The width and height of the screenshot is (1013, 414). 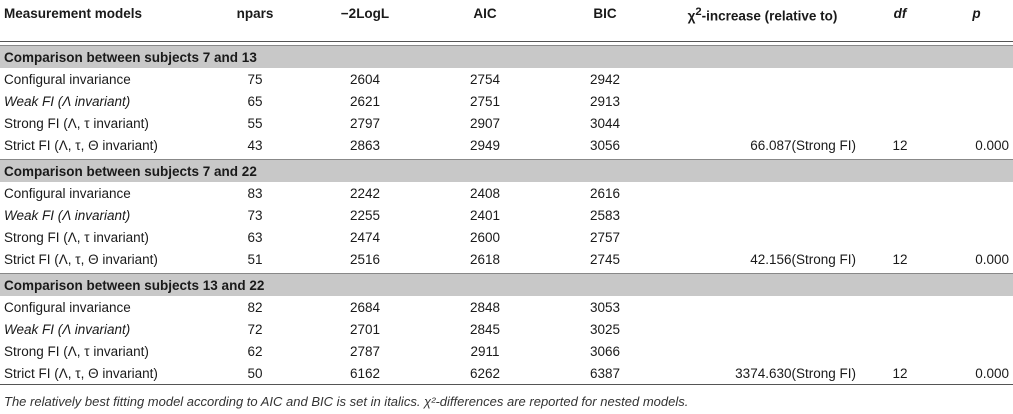 I want to click on group-title: Comparison between subjects 13 and 22, so click(x=506, y=284).